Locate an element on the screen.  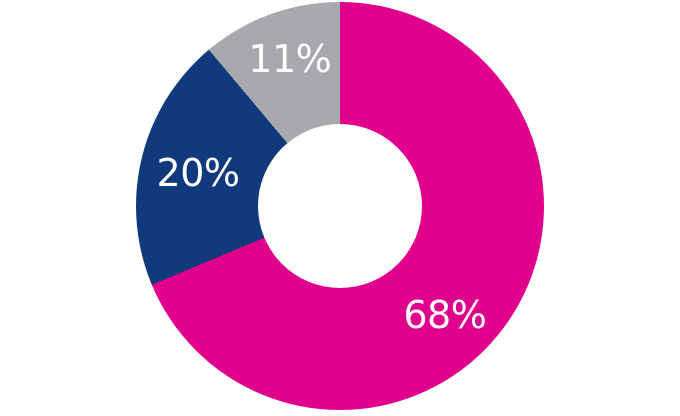
donut-hole is located at coordinates (340, 206).